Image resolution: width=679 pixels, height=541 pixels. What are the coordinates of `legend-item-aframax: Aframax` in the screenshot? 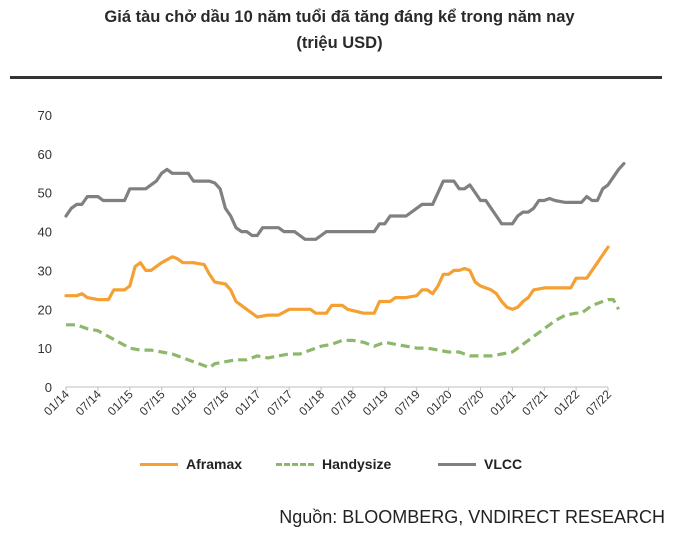 It's located at (191, 464).